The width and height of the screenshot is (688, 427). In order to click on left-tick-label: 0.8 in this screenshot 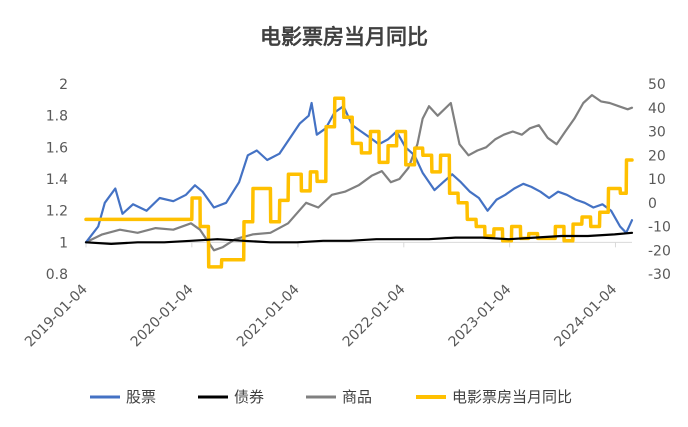, I will do `click(57, 275)`.